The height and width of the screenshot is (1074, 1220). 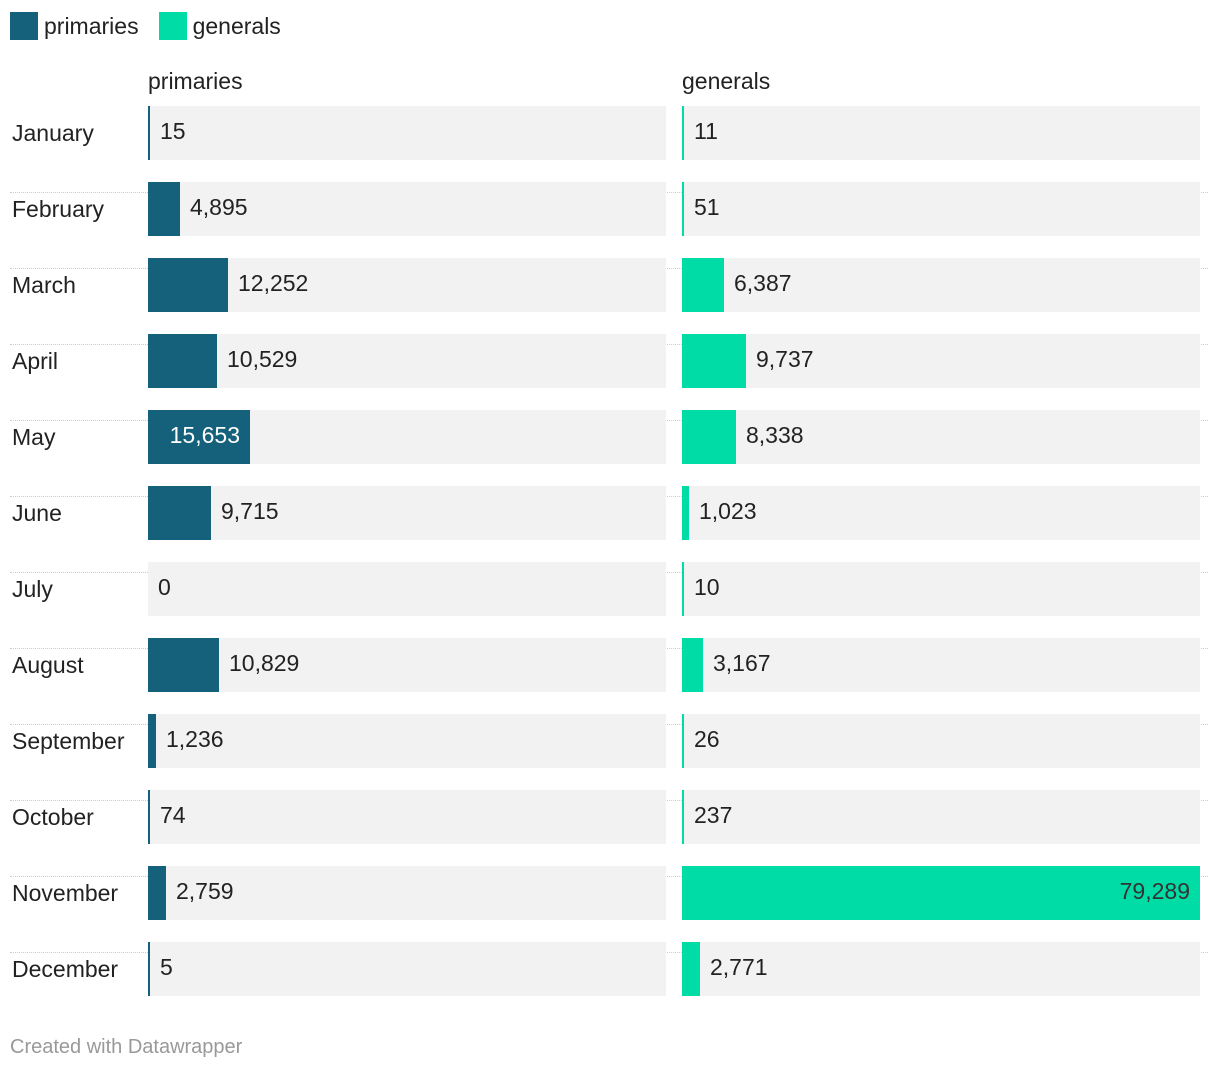 What do you see at coordinates (941, 665) in the screenshot?
I see `bar-track-generals: 3,167` at bounding box center [941, 665].